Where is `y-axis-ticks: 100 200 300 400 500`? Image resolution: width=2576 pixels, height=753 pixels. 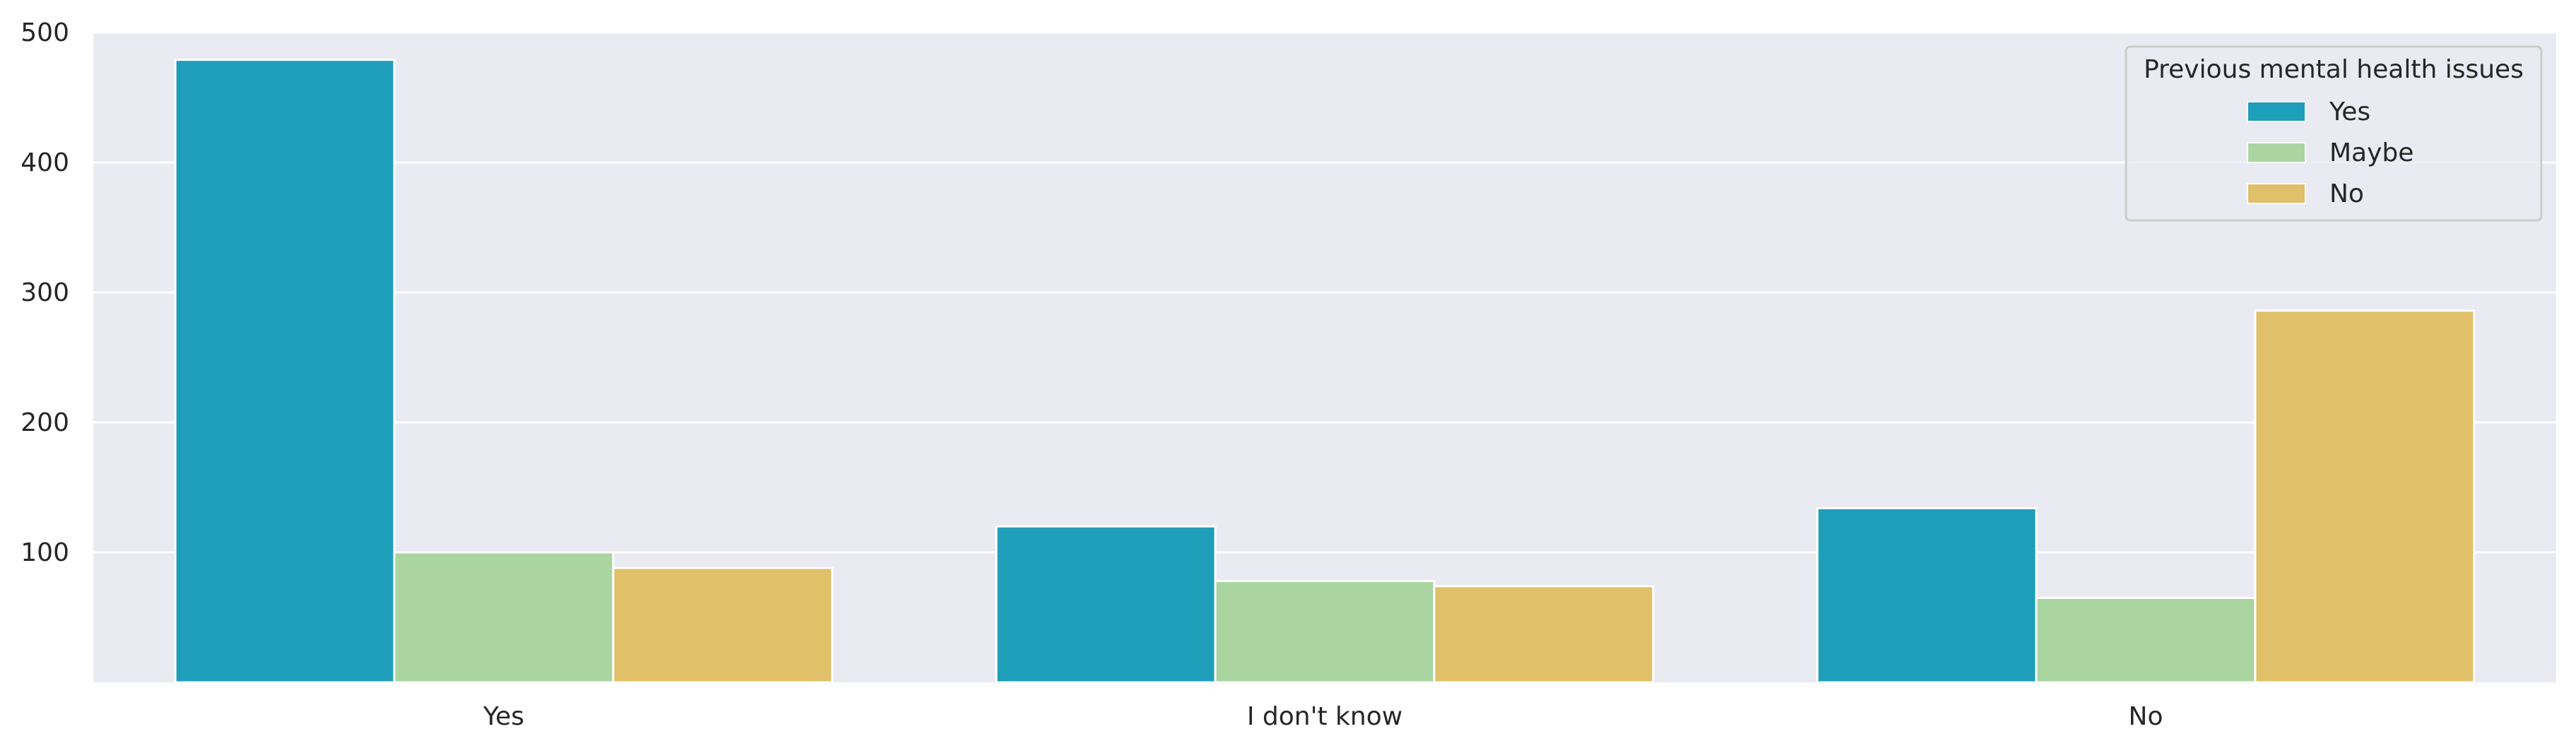
y-axis-ticks: 100 200 300 400 500 is located at coordinates (44, 293).